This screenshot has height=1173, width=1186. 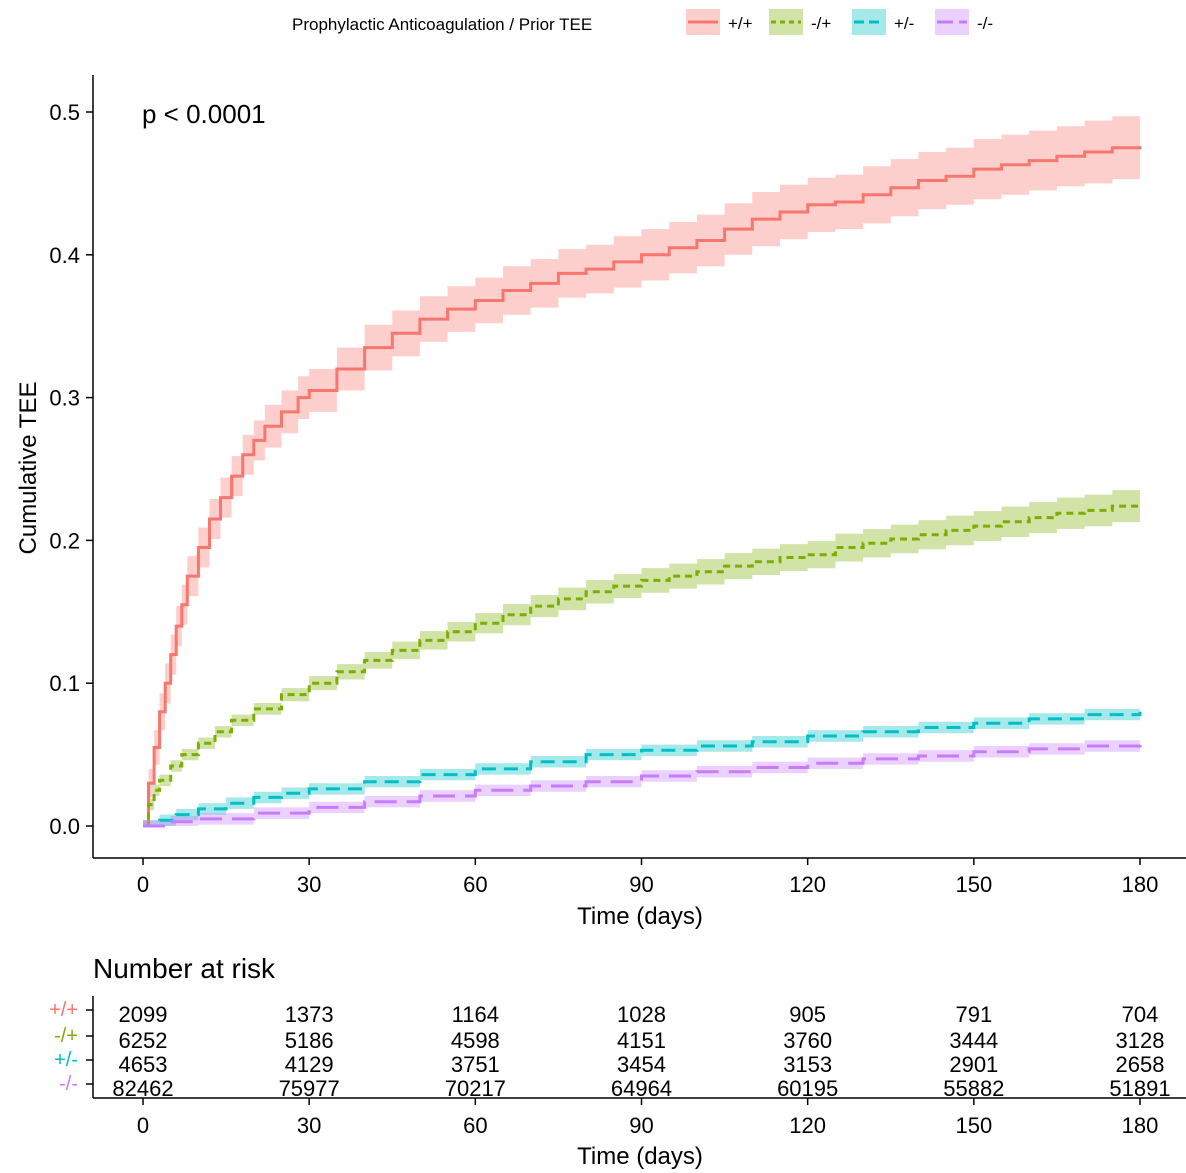 I want to click on risk-value: 2901, so click(x=973, y=1064).